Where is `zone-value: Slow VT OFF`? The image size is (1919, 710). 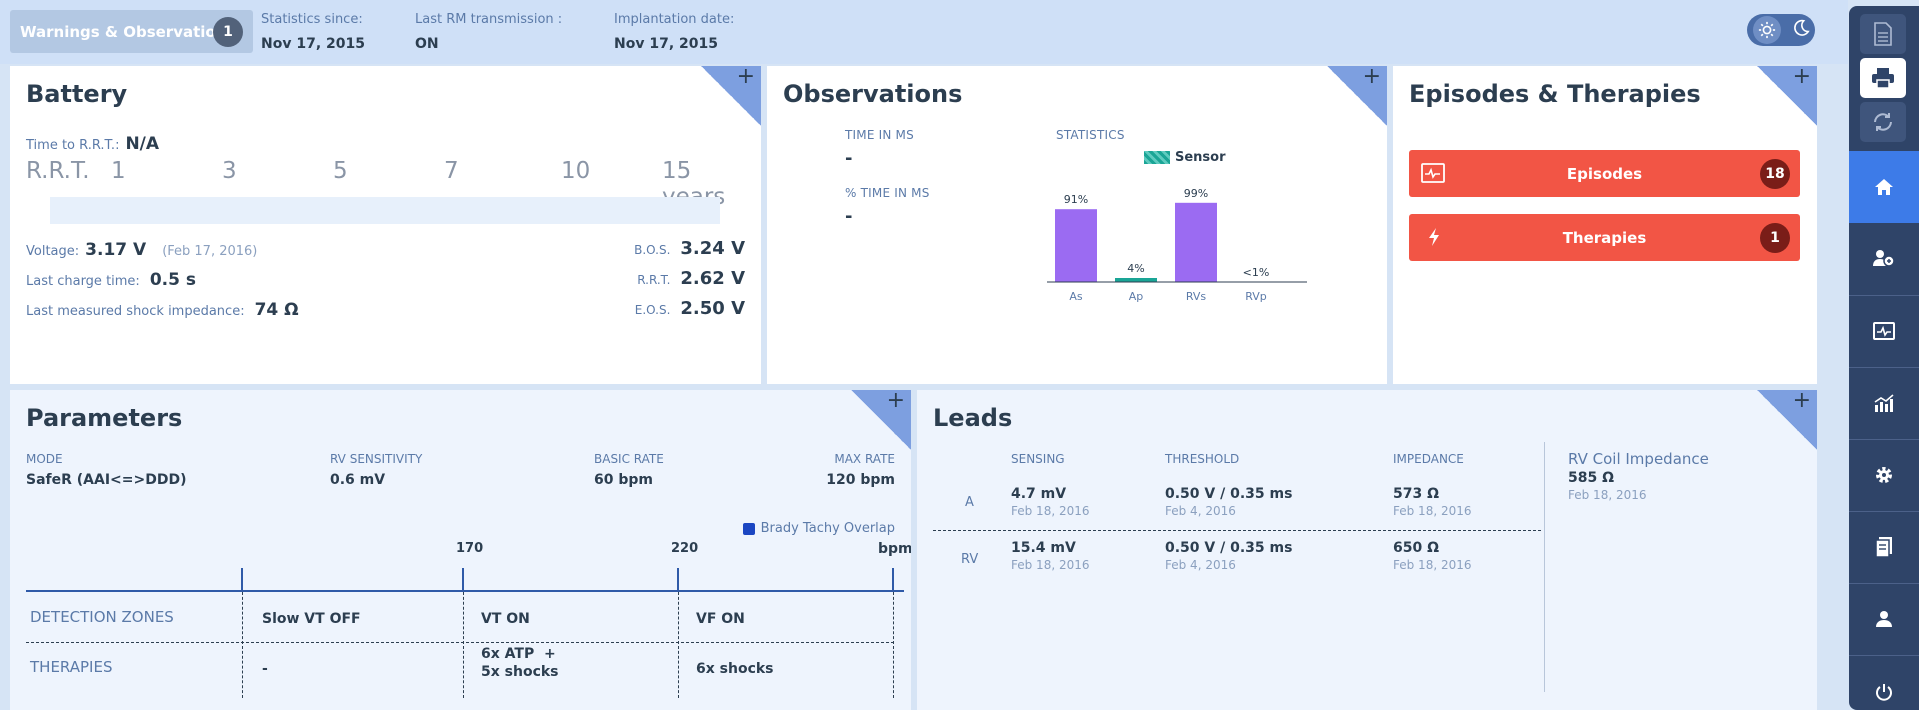
zone-value: Slow VT OFF is located at coordinates (311, 619).